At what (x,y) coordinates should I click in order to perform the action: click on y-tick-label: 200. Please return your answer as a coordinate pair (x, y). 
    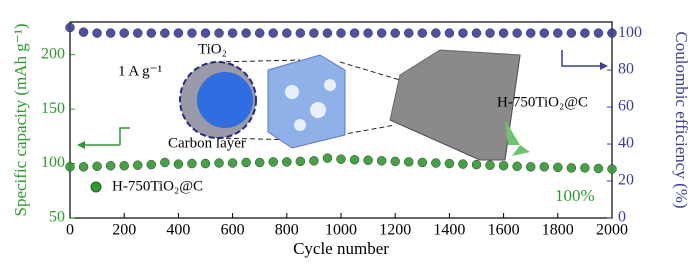
    Looking at the image, I should click on (53, 53).